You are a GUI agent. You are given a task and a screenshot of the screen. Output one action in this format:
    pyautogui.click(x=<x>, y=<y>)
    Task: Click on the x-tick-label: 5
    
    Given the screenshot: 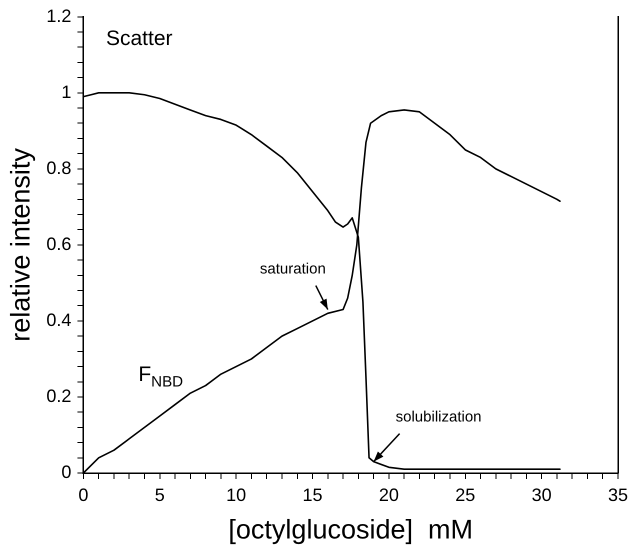 What is the action you would take?
    pyautogui.click(x=159, y=494)
    